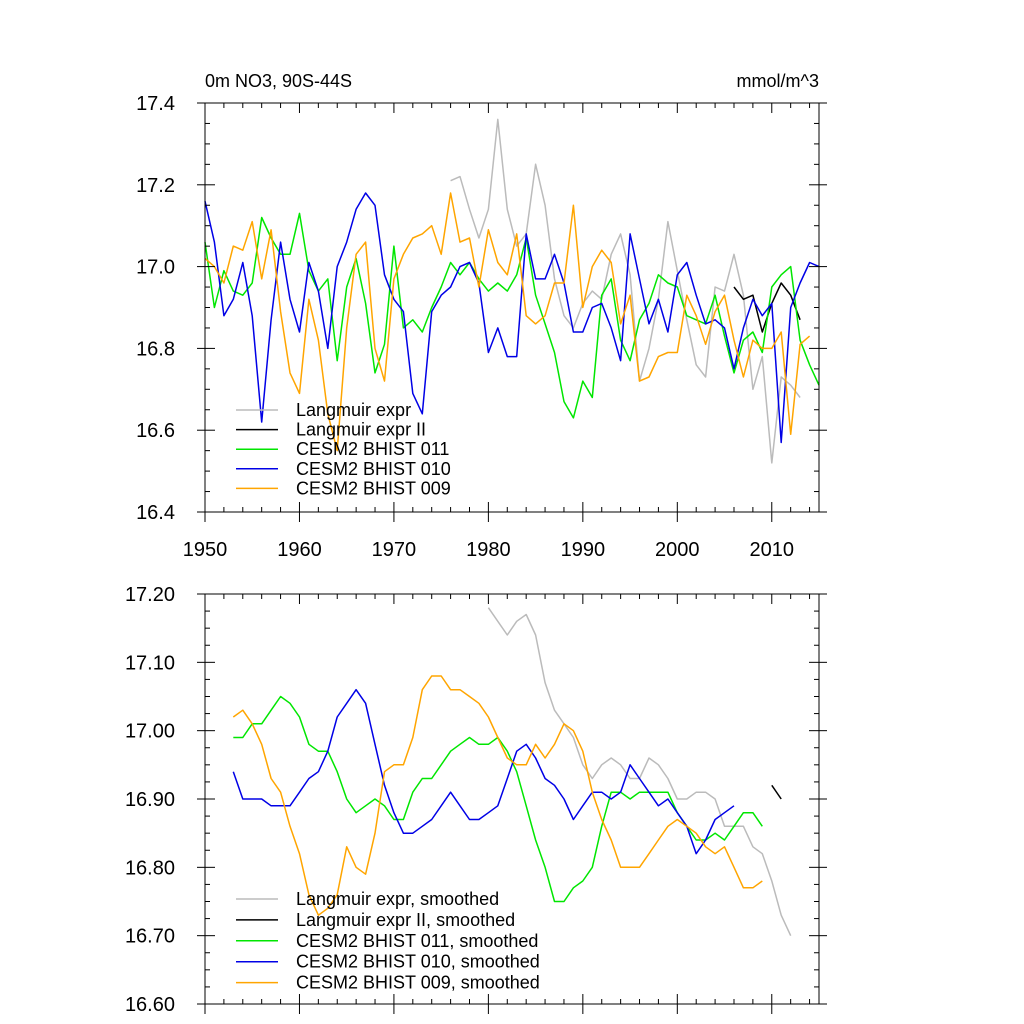  Describe the element at coordinates (353, 410) in the screenshot. I see `top-legend-label: Langmuir expr` at that location.